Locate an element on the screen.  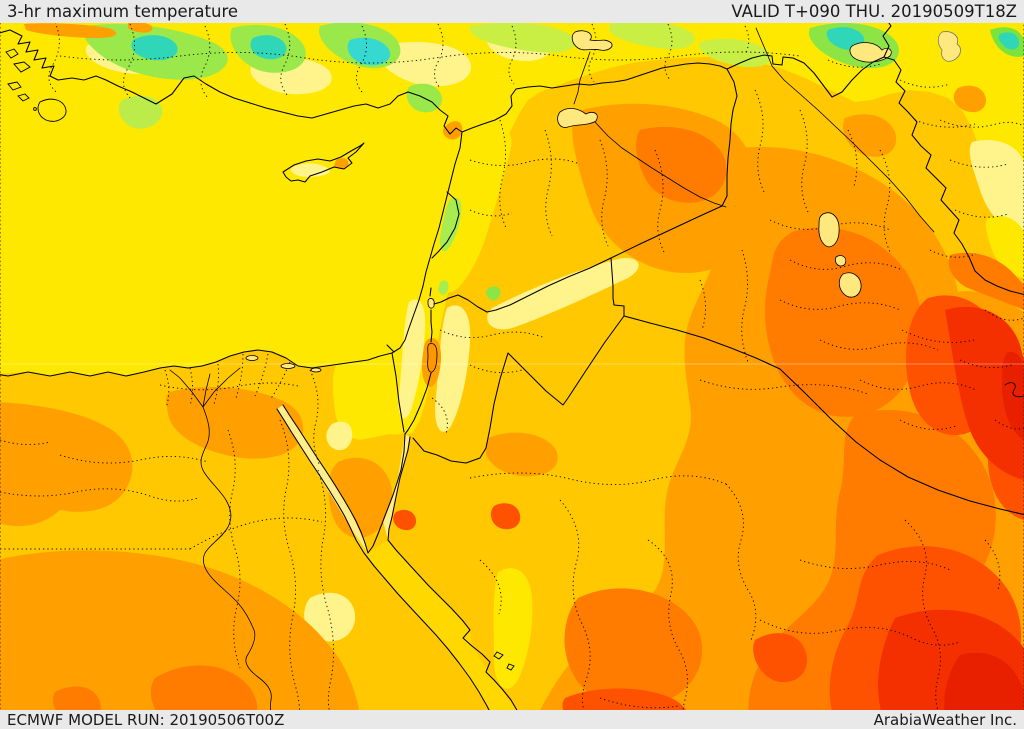
turkey-armenia-border is located at coordinates (887, 38).